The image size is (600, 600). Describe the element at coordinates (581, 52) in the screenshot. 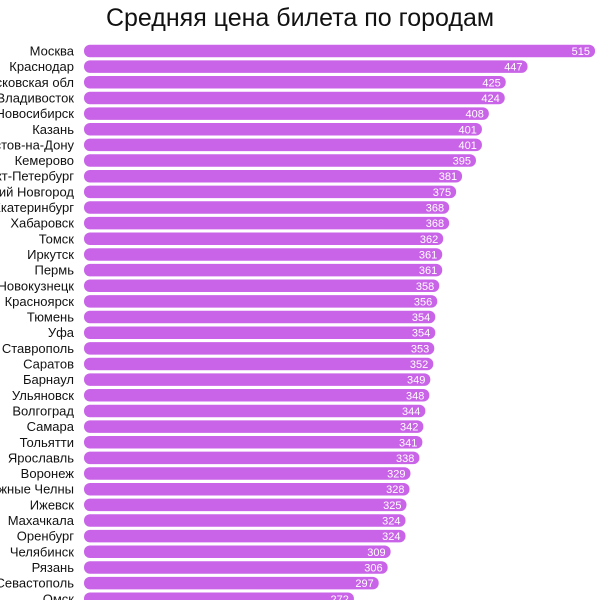

I see `value-label: 515` at that location.